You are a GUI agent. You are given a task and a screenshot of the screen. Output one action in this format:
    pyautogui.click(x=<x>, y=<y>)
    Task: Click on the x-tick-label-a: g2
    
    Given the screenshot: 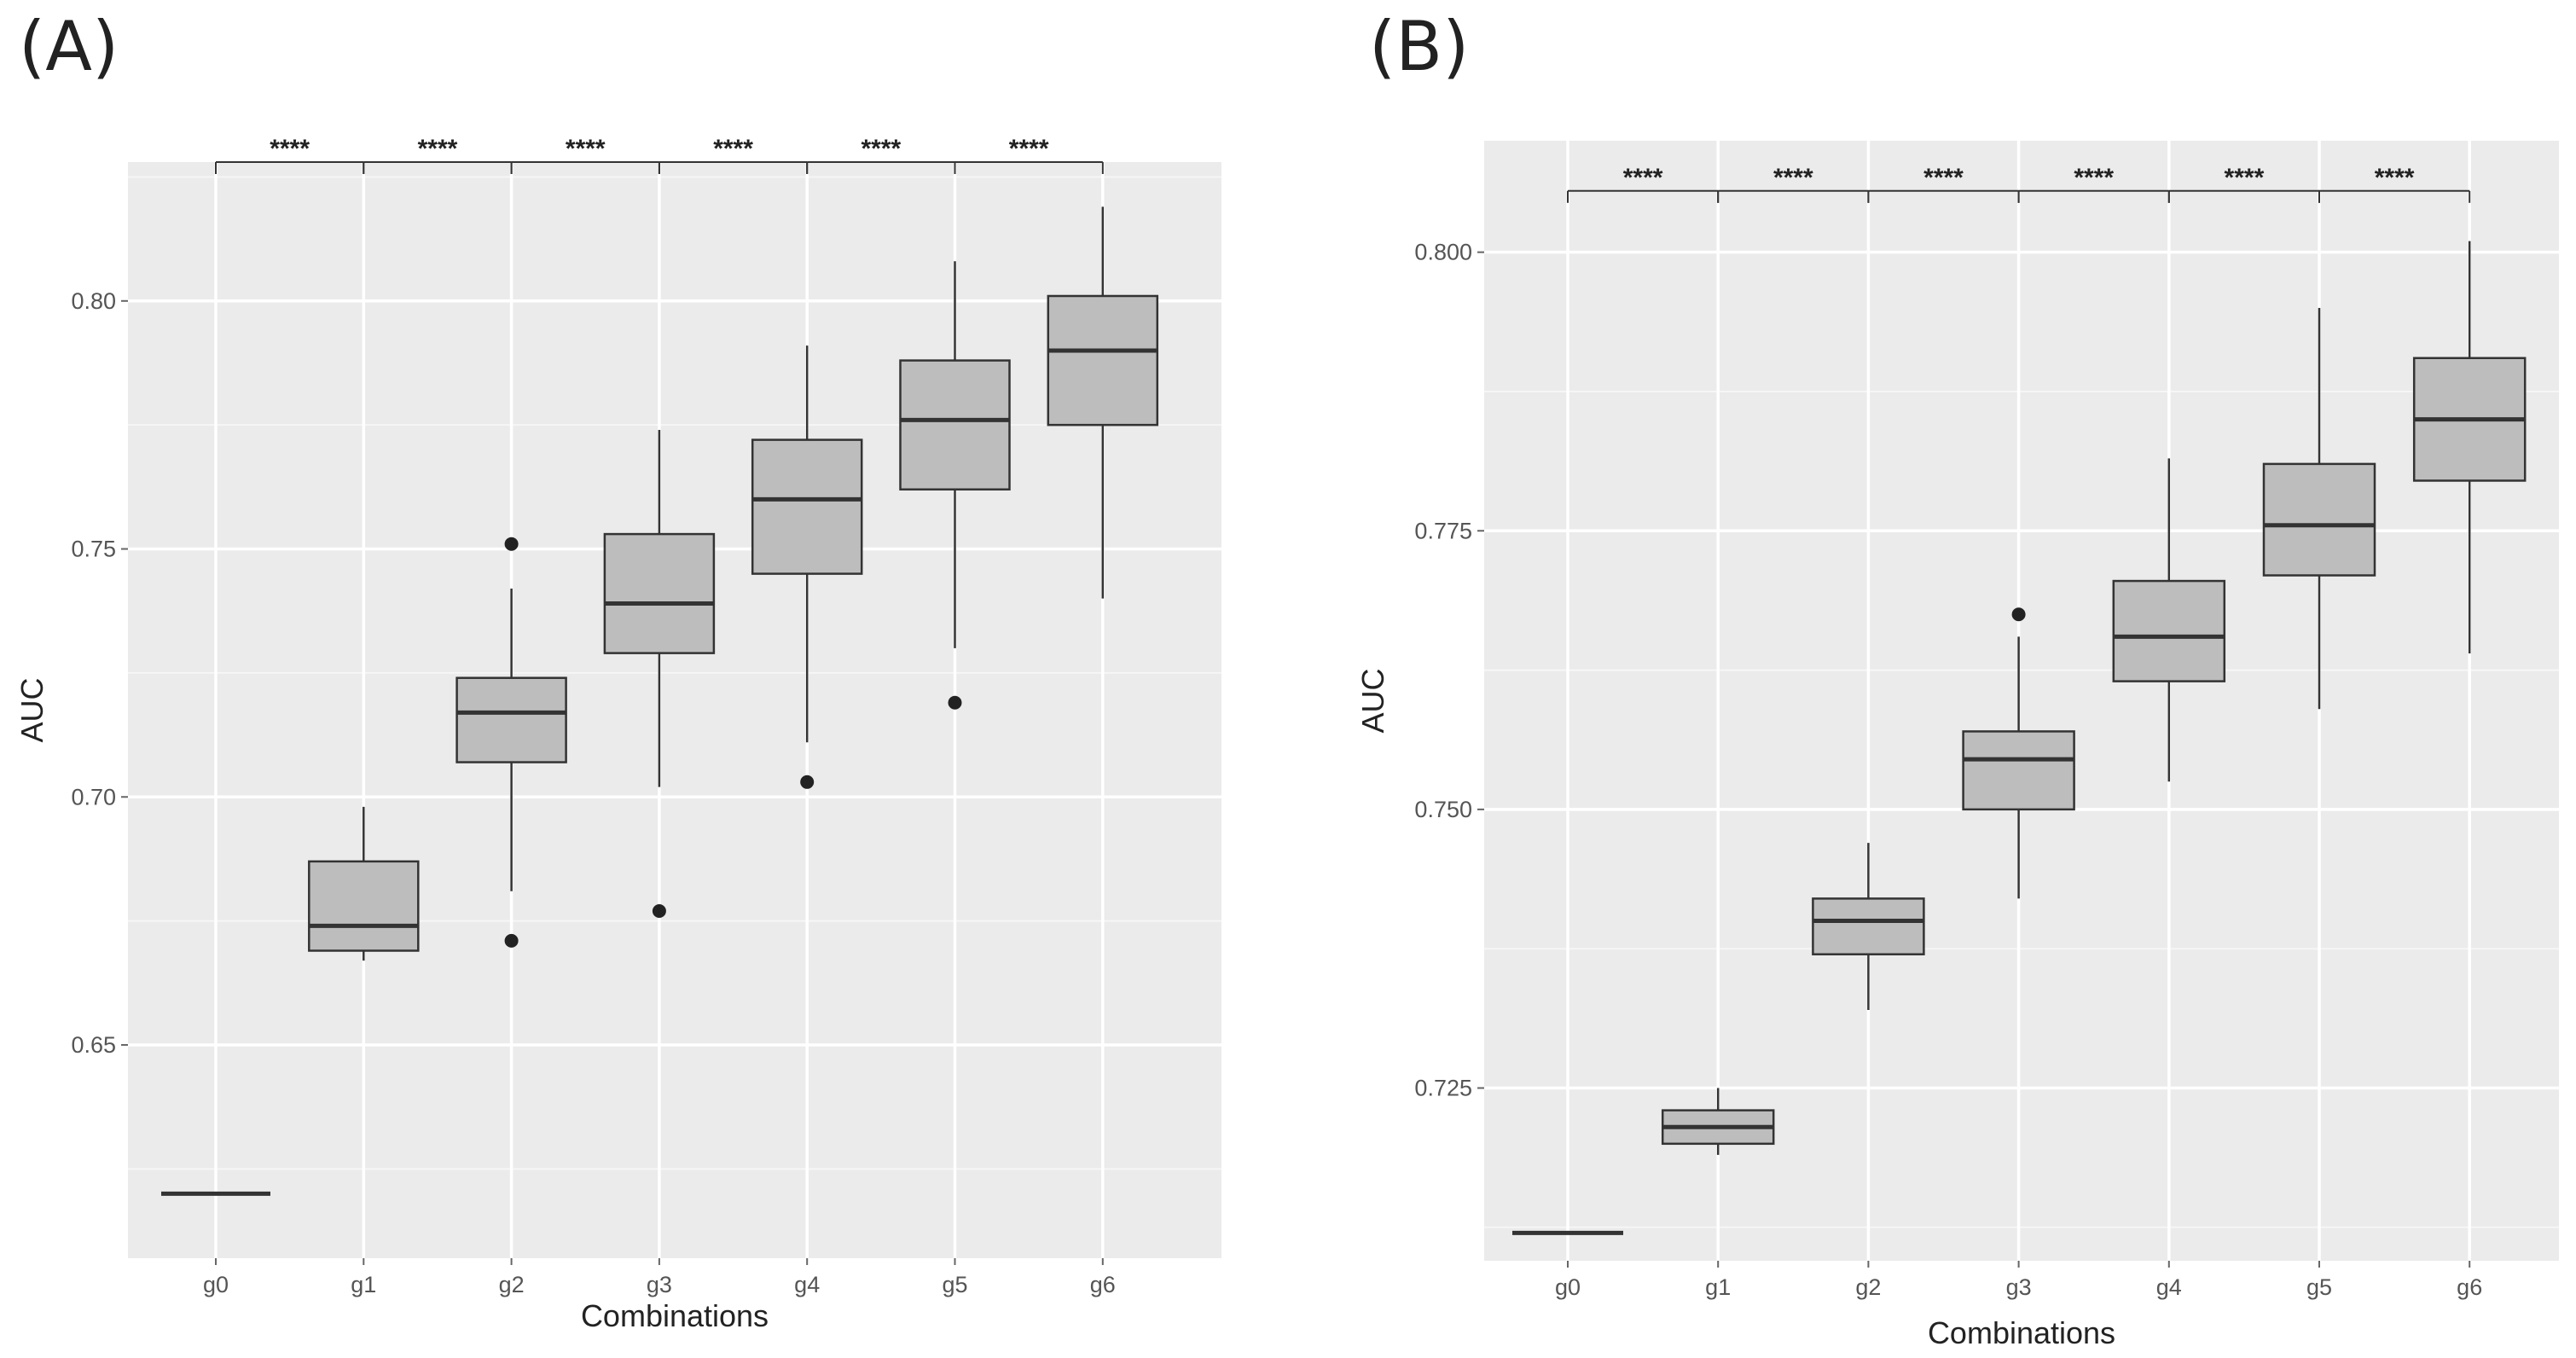 What is the action you would take?
    pyautogui.click(x=512, y=1284)
    